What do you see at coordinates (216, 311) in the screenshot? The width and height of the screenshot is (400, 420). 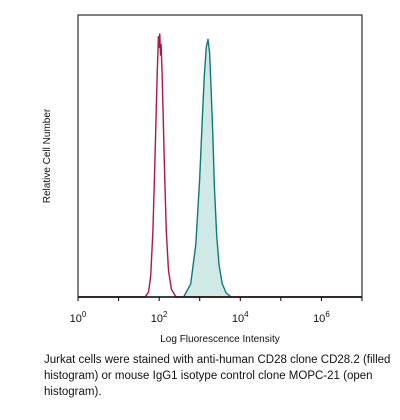 I see `x-ticks: 10⁰ 10² 10⁴ 10⁶` at bounding box center [216, 311].